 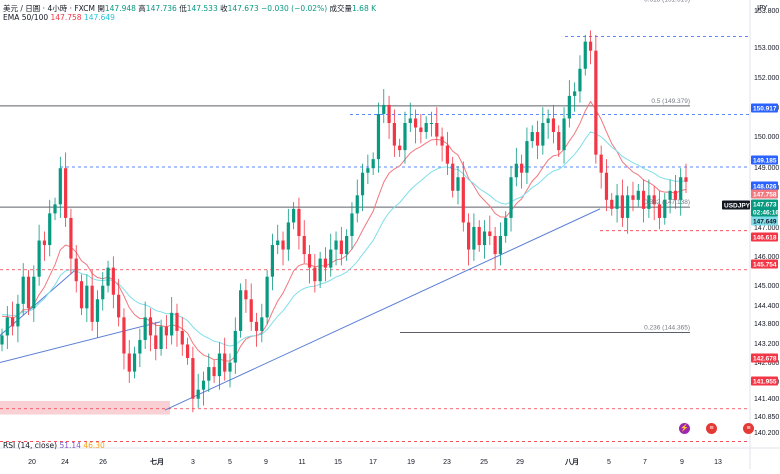 What do you see at coordinates (684, 428) in the screenshot?
I see `flash-icon: ⚡` at bounding box center [684, 428].